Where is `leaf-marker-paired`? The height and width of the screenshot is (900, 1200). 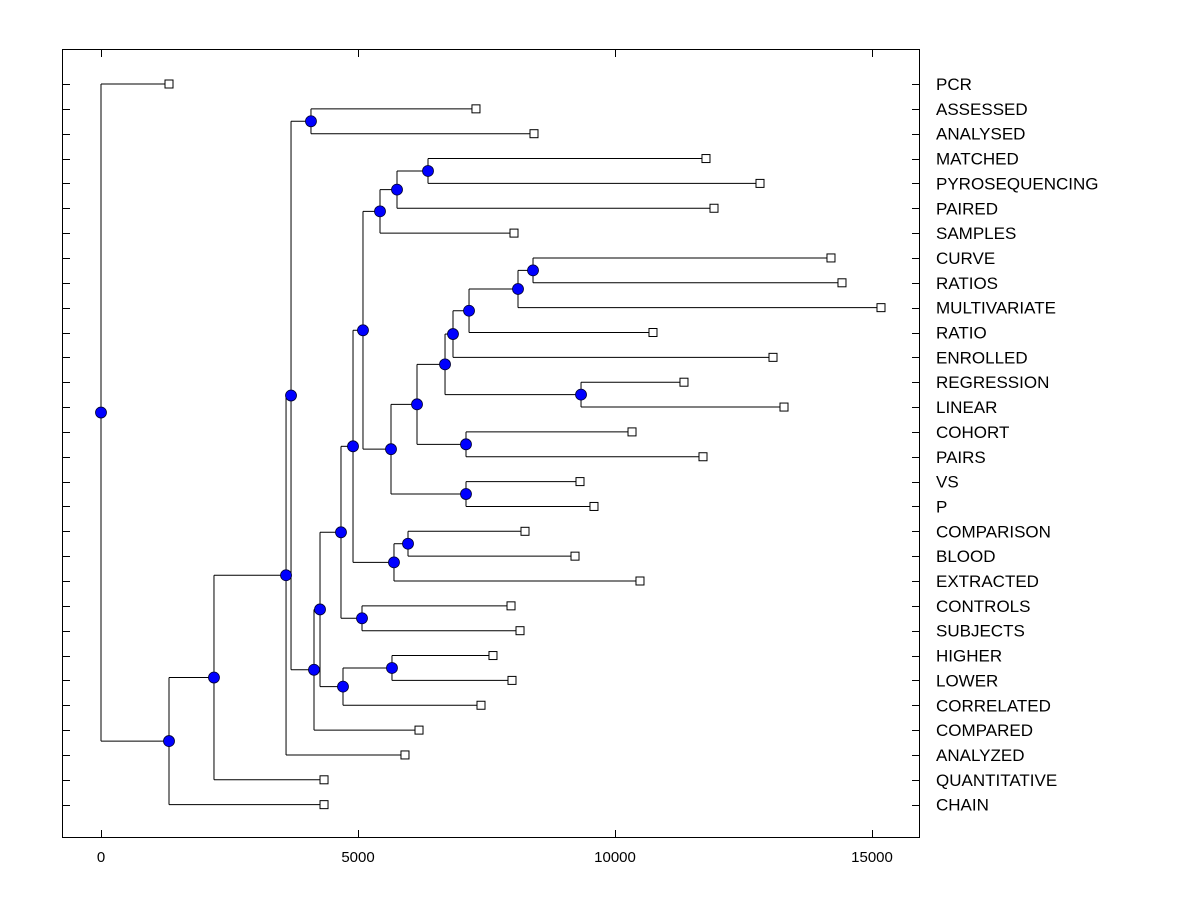 leaf-marker-paired is located at coordinates (714, 208).